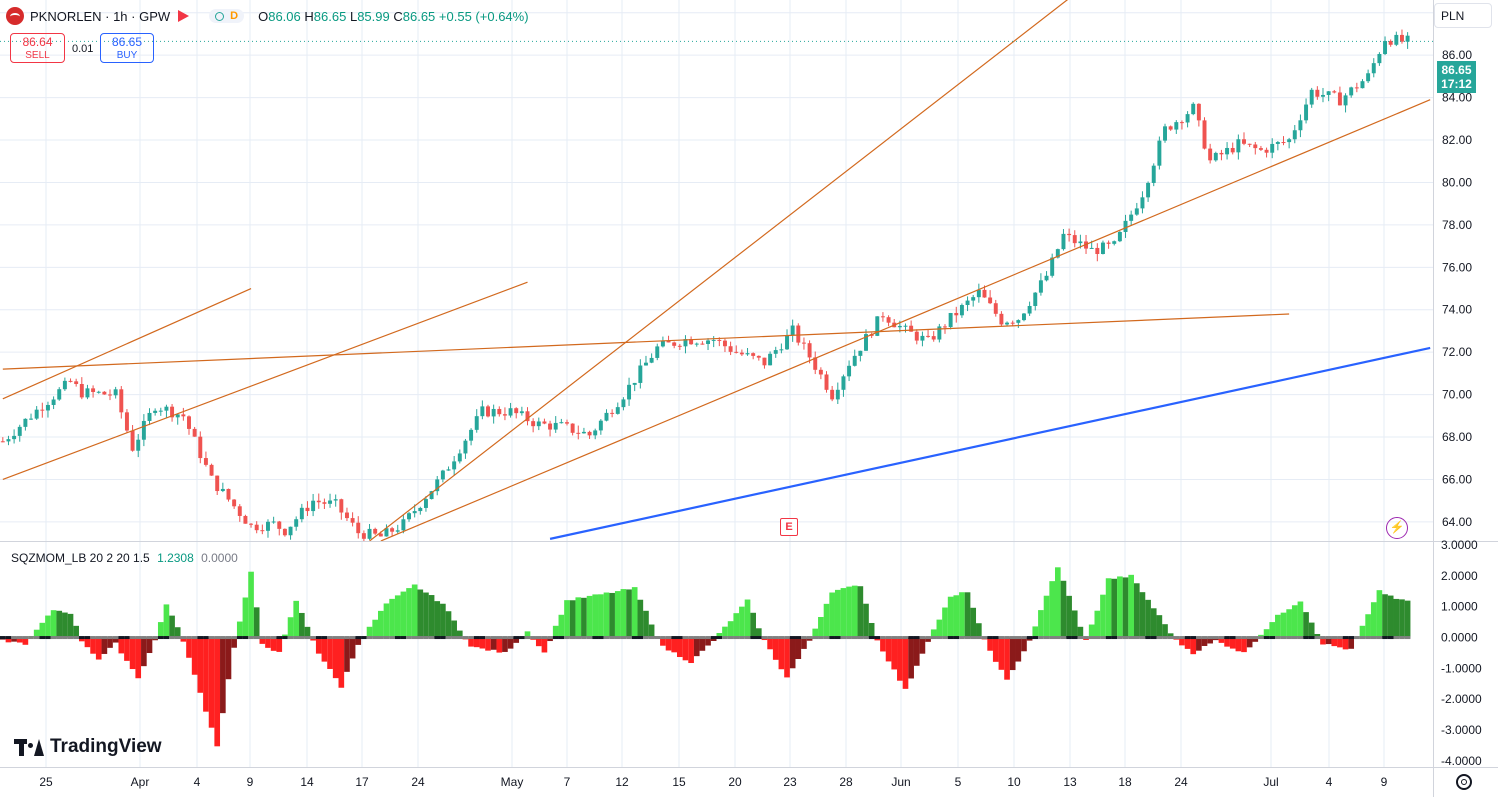 This screenshot has width=1498, height=797. Describe the element at coordinates (15, 16) in the screenshot. I see `pknorlen-logo-icon` at that location.